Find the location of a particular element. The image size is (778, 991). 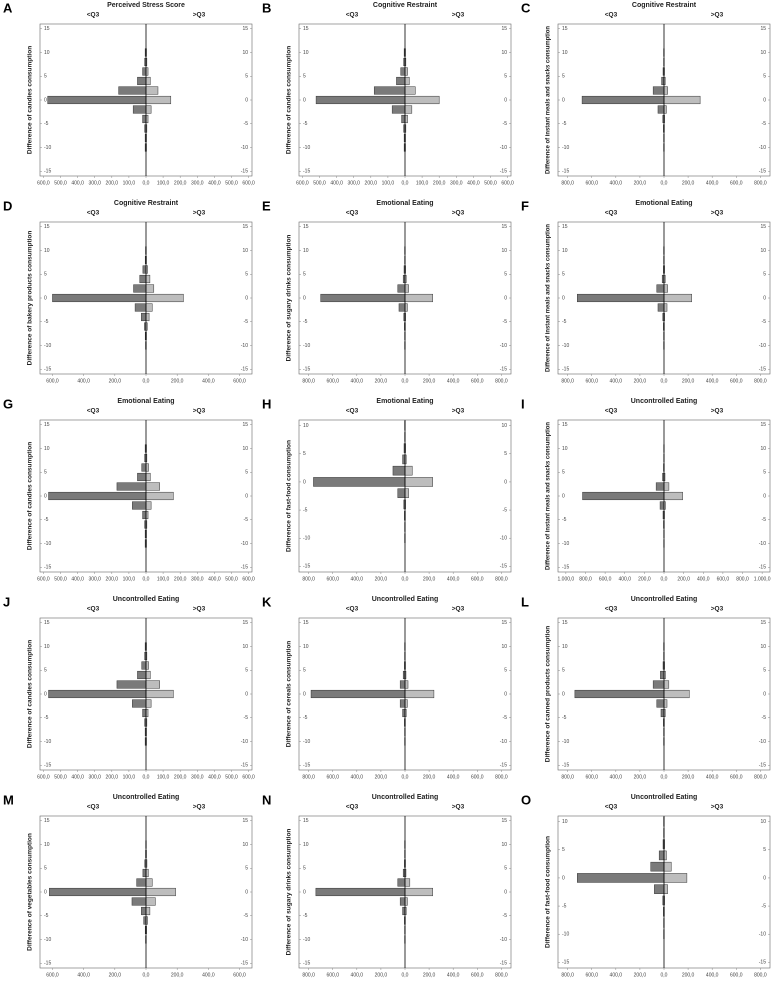

x-tick-label: 300,0 is located at coordinates (197, 777).